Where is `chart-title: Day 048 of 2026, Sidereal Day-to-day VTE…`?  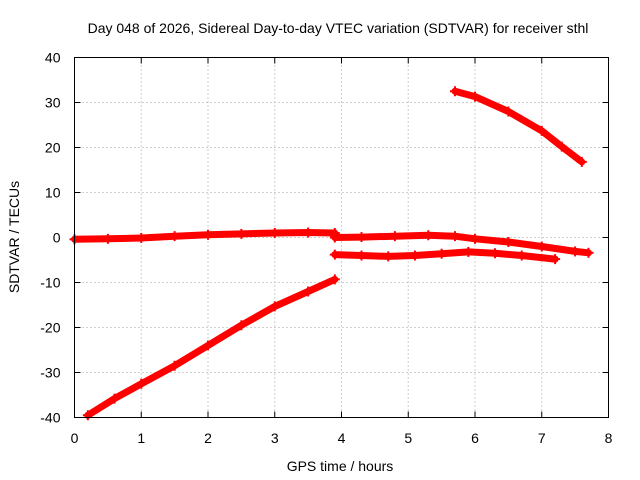
chart-title: Day 048 of 2026, Sidereal Day-to-day VTE… is located at coordinates (338, 28).